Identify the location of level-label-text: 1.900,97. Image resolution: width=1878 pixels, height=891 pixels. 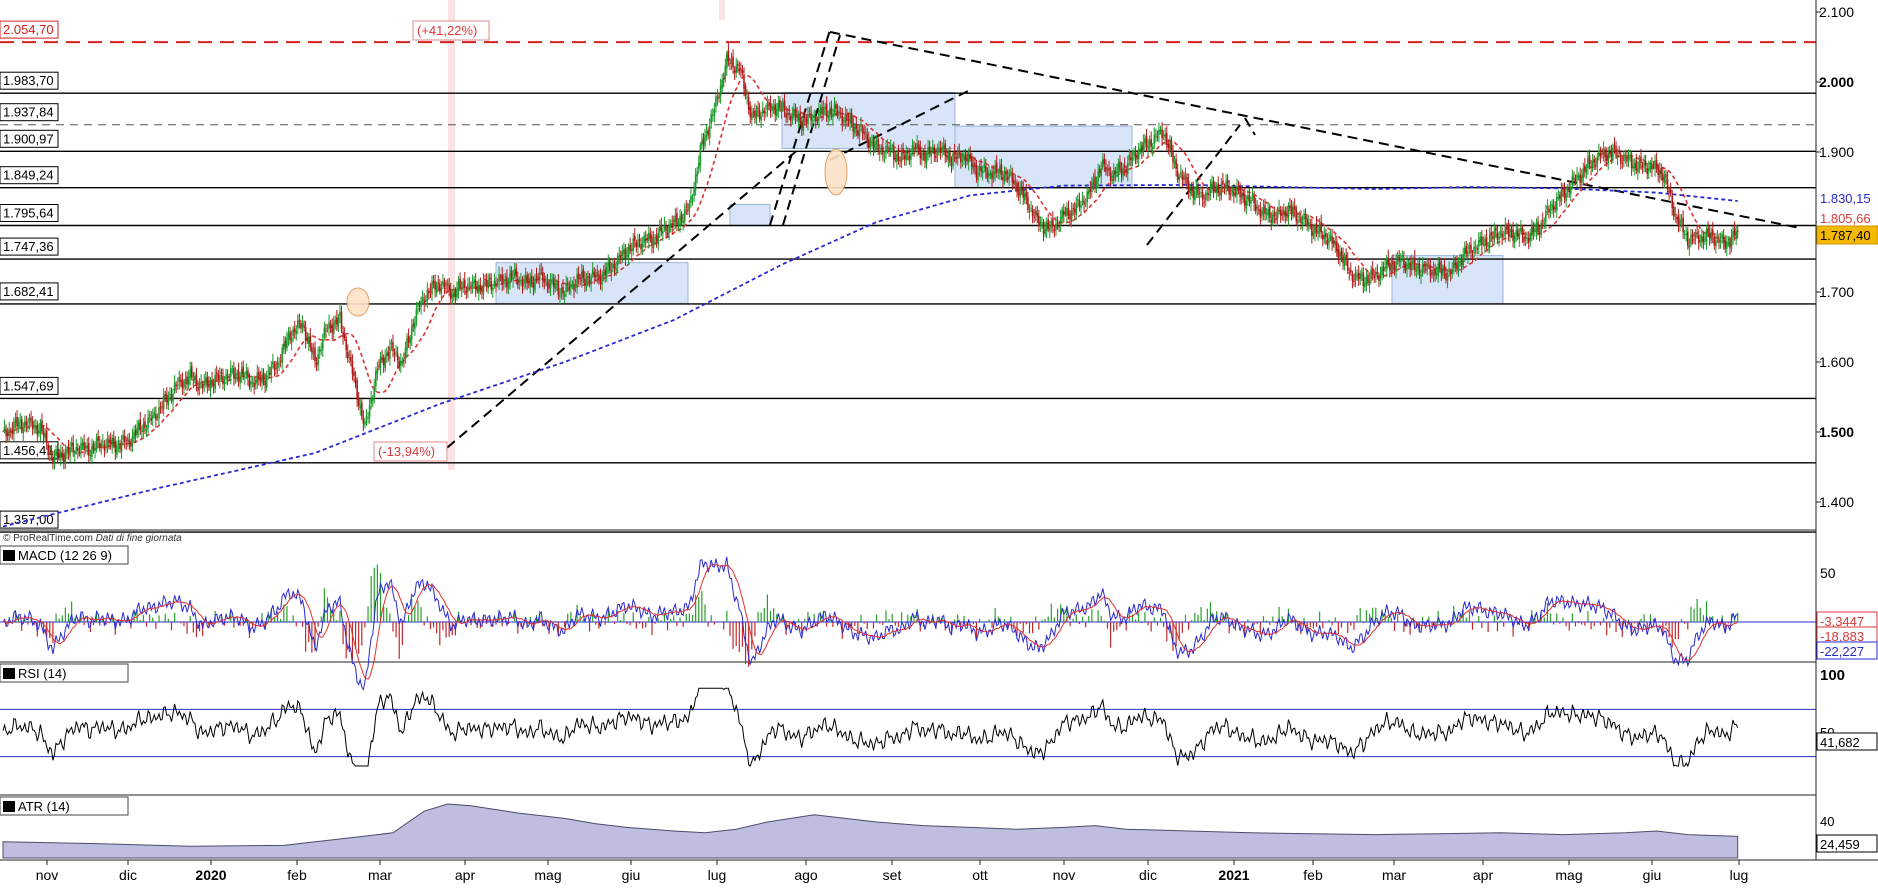
(28, 138).